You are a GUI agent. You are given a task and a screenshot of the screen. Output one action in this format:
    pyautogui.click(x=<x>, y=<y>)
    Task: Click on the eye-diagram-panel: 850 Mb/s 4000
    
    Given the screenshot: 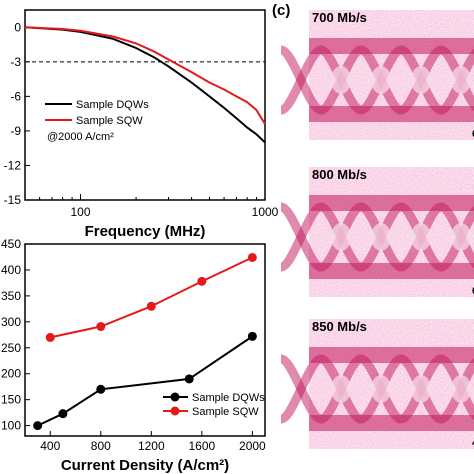 What is the action you would take?
    pyautogui.click(x=376, y=384)
    